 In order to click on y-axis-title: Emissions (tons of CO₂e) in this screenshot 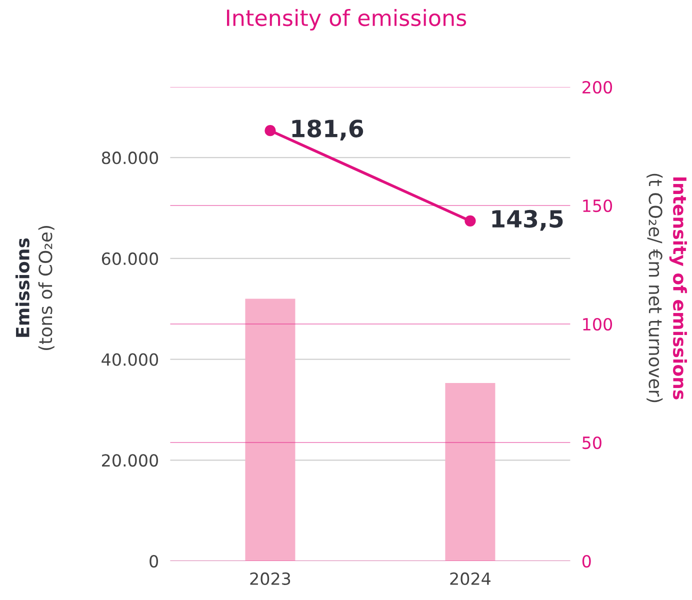, I will do `click(34, 288)`.